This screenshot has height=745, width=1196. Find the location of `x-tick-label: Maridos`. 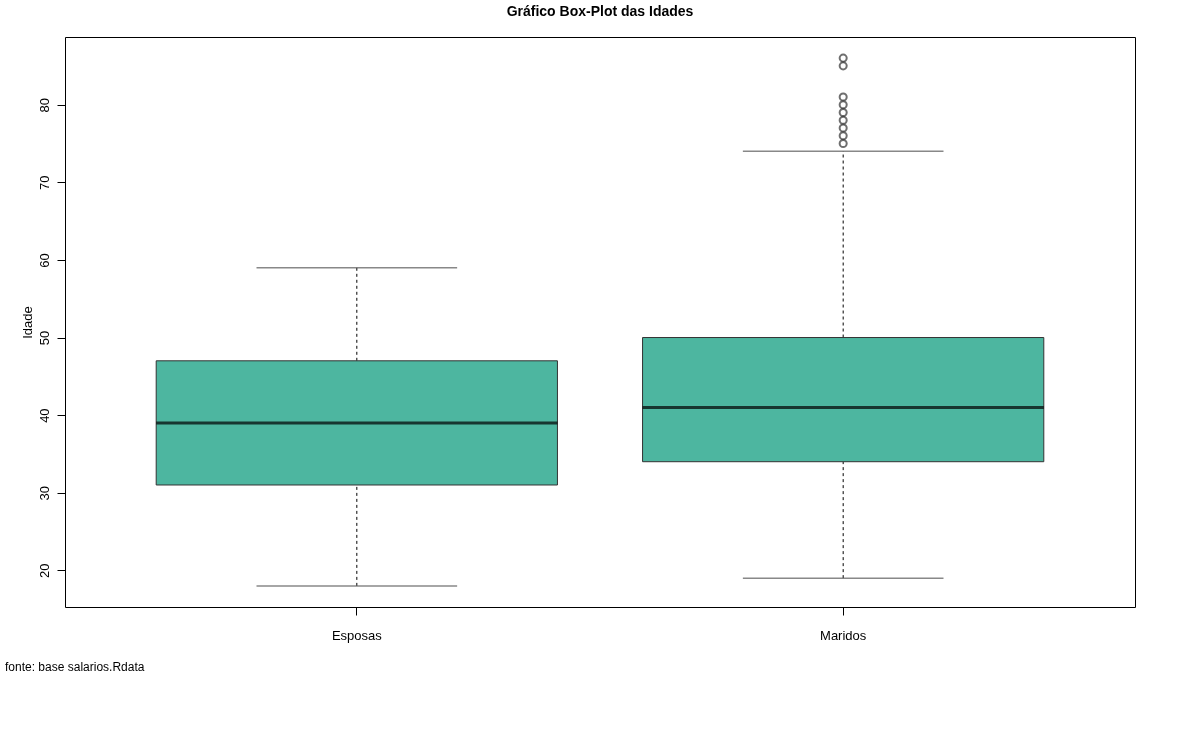

x-tick-label: Maridos is located at coordinates (843, 635).